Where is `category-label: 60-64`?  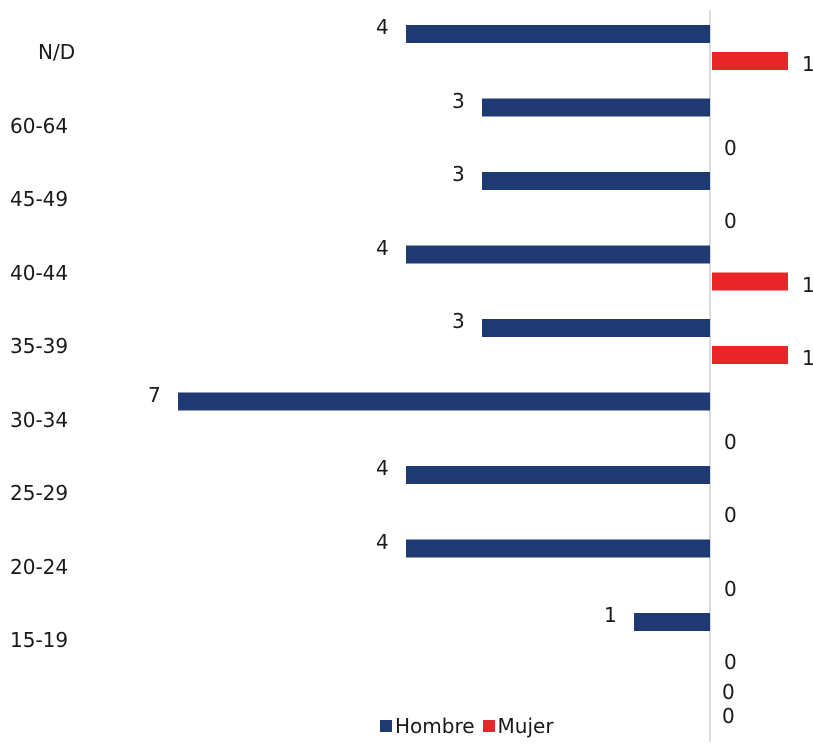 category-label: 60-64 is located at coordinates (39, 125).